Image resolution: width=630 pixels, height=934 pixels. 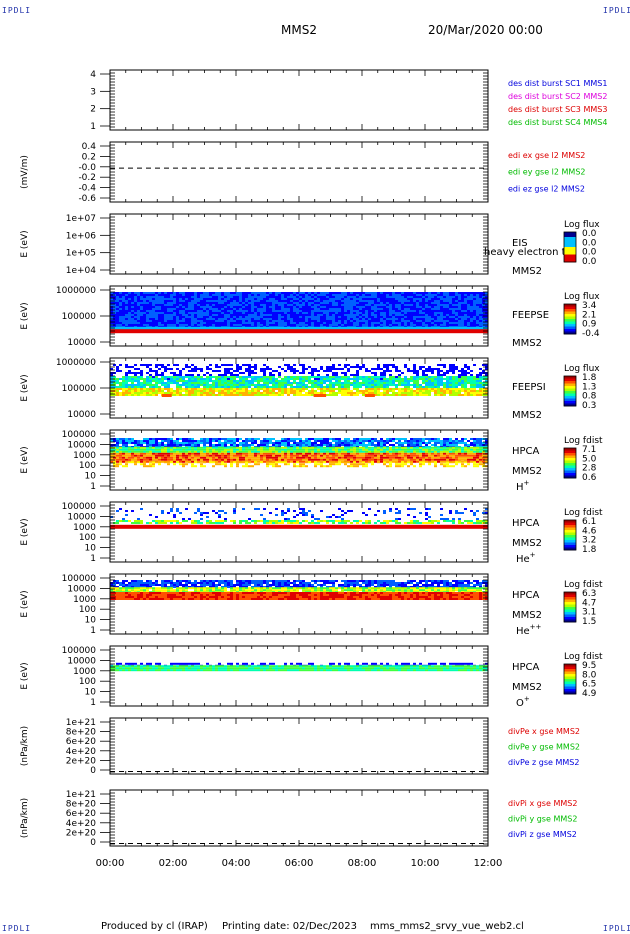 What do you see at coordinates (543, 762) in the screenshot?
I see `legend-entry: divPe z gse MMS2` at bounding box center [543, 762].